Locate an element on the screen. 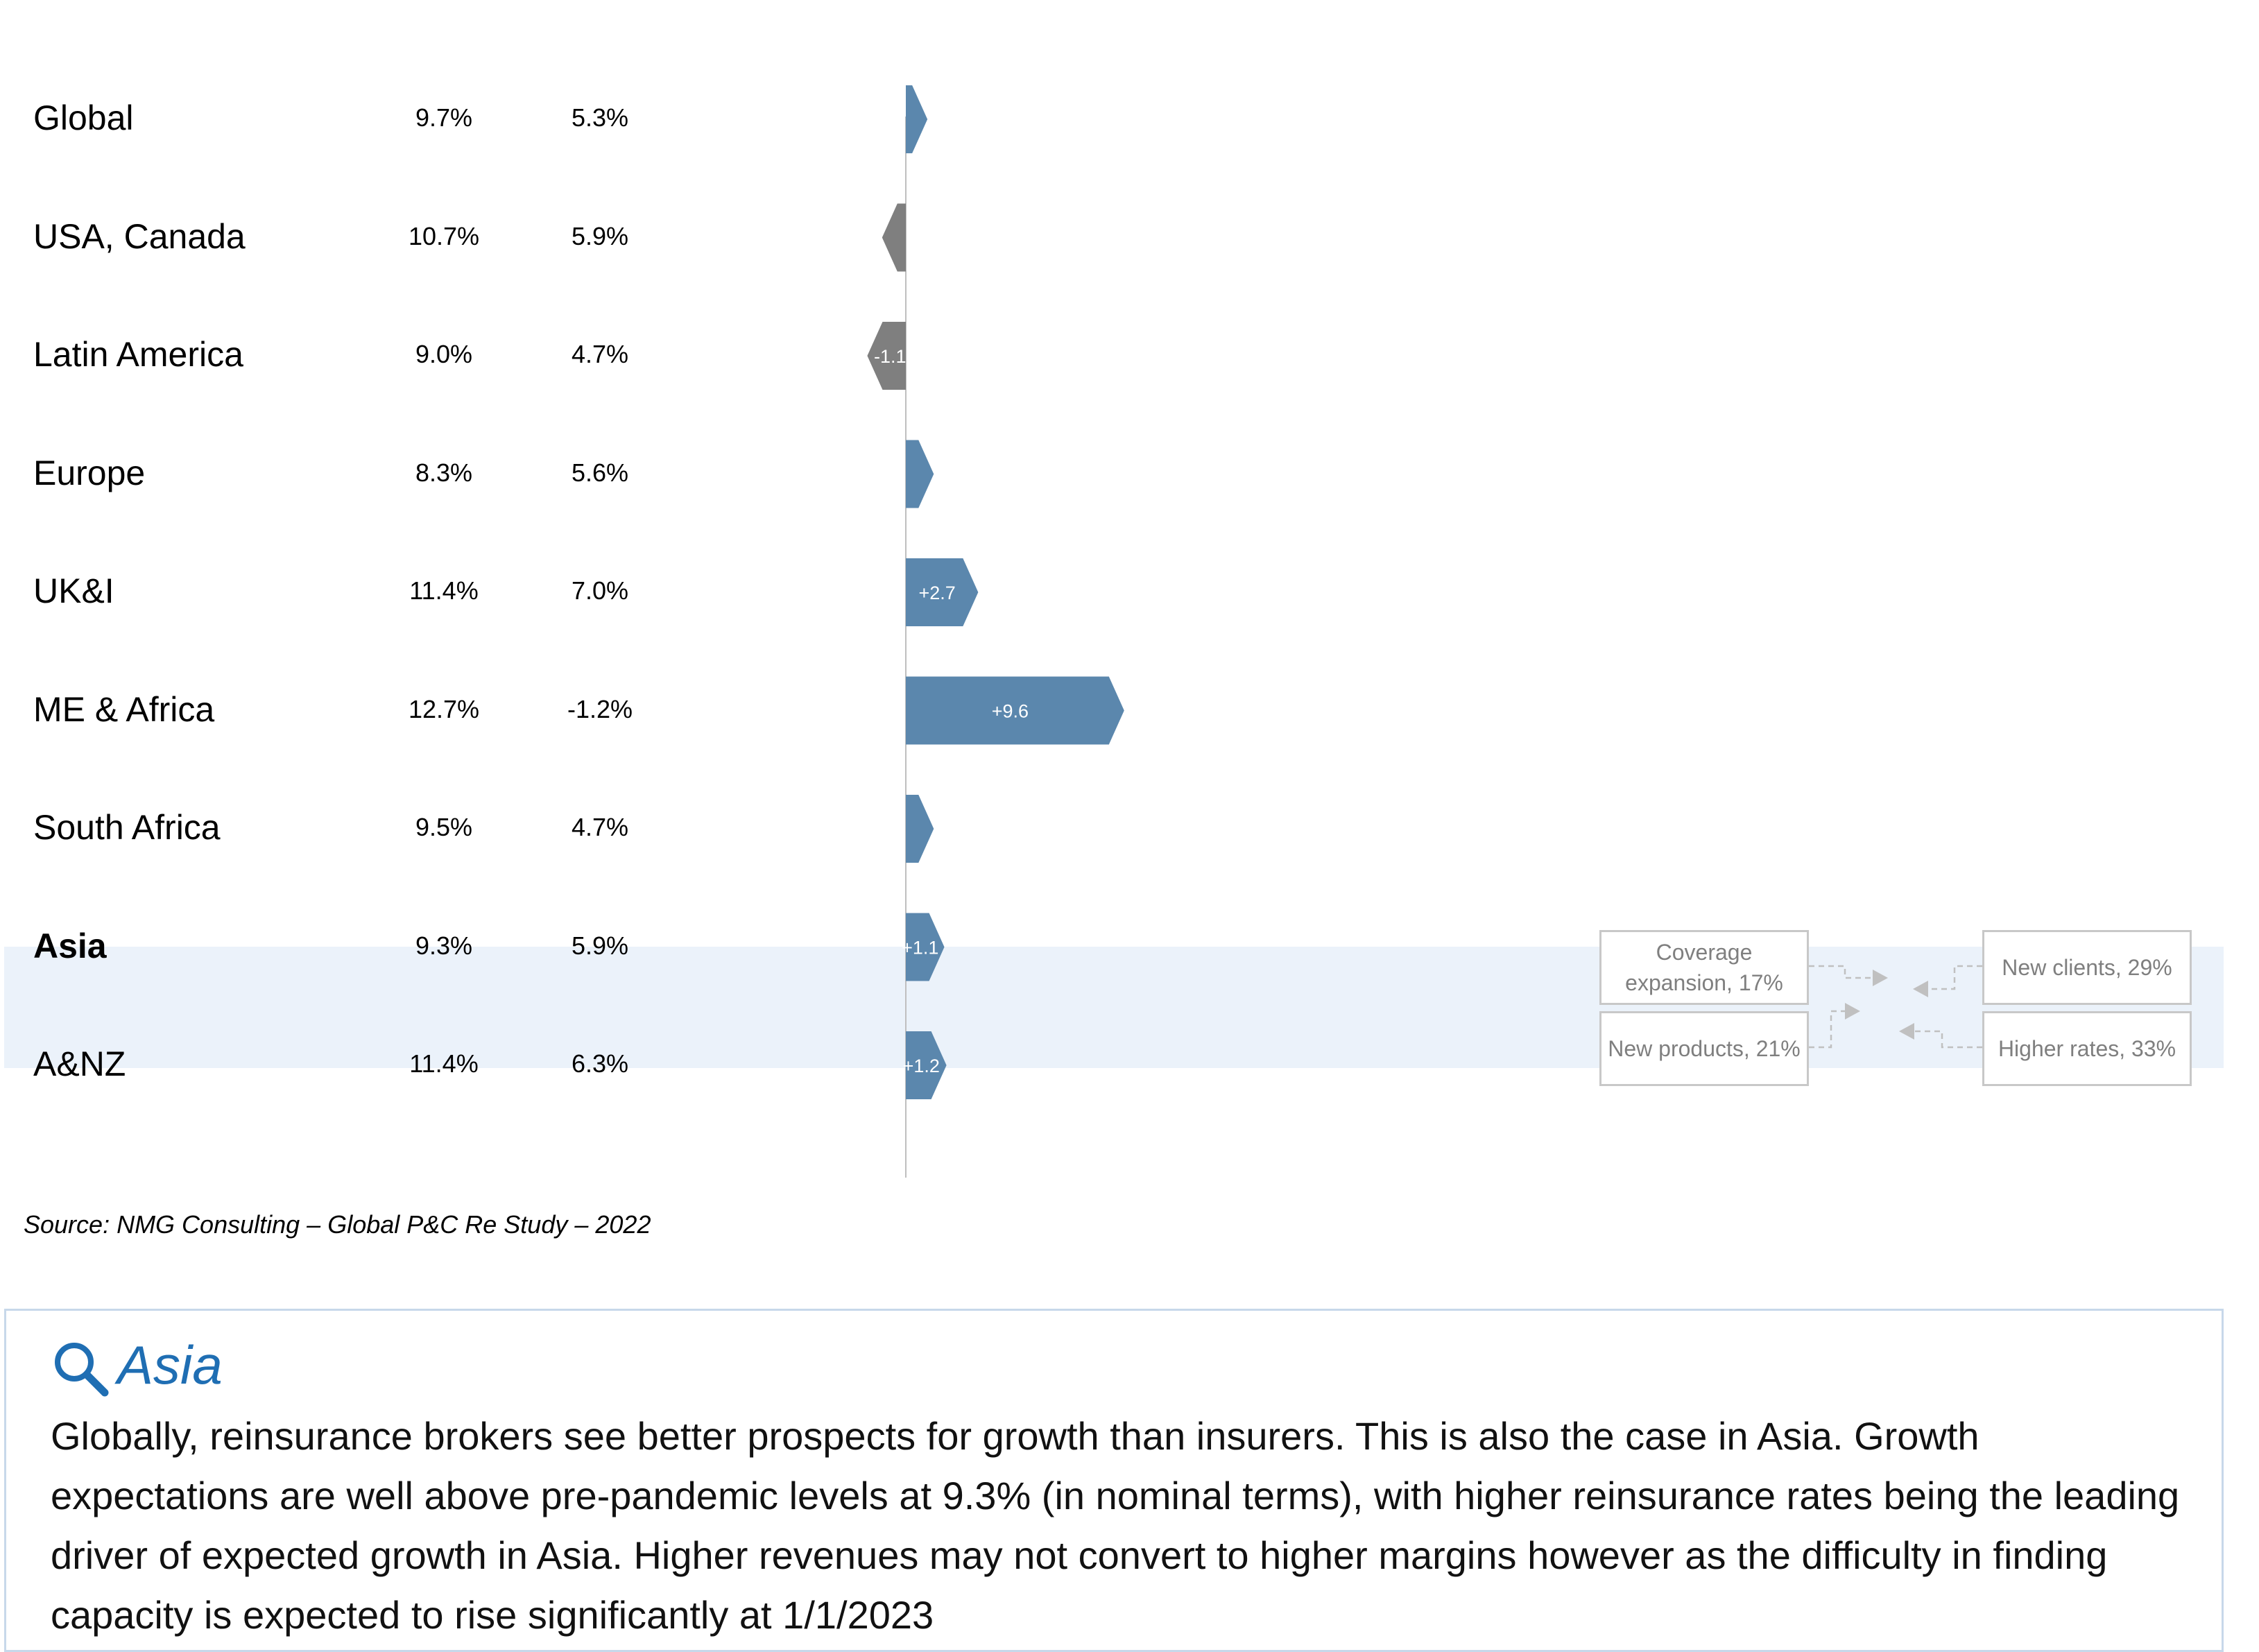 The height and width of the screenshot is (1652, 2259). row-label: A&NZ is located at coordinates (79, 1063).